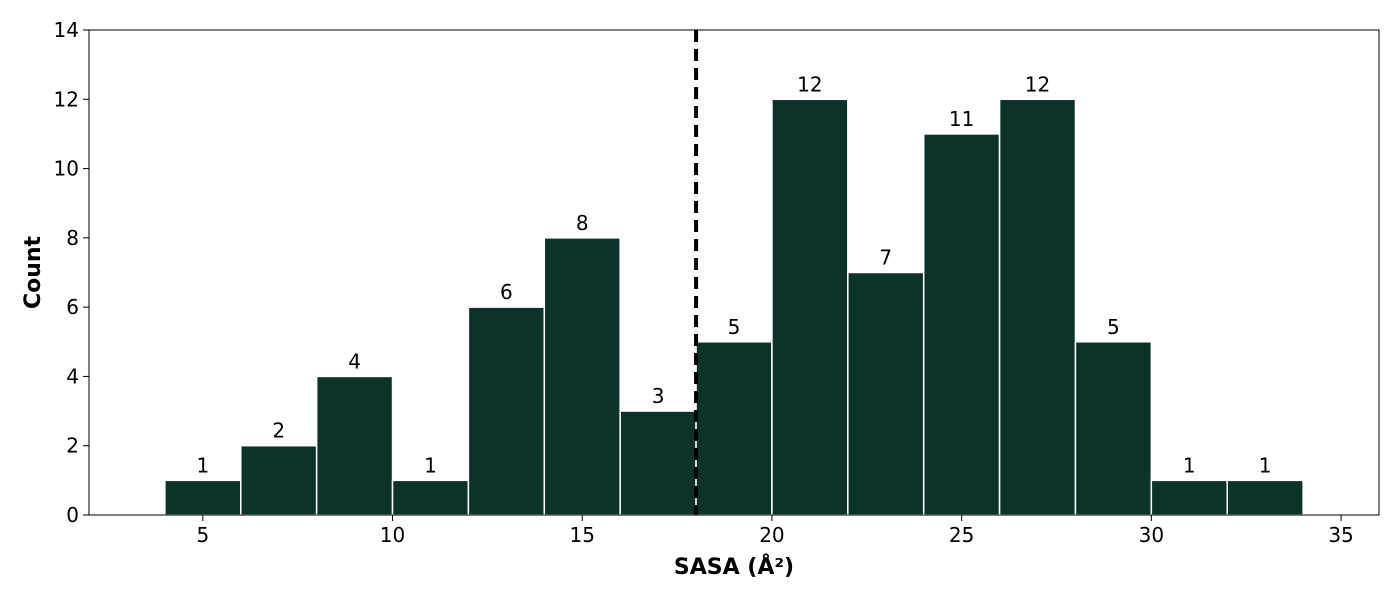 This screenshot has width=1400, height=600. I want to click on bar-value-label: 2, so click(278, 431).